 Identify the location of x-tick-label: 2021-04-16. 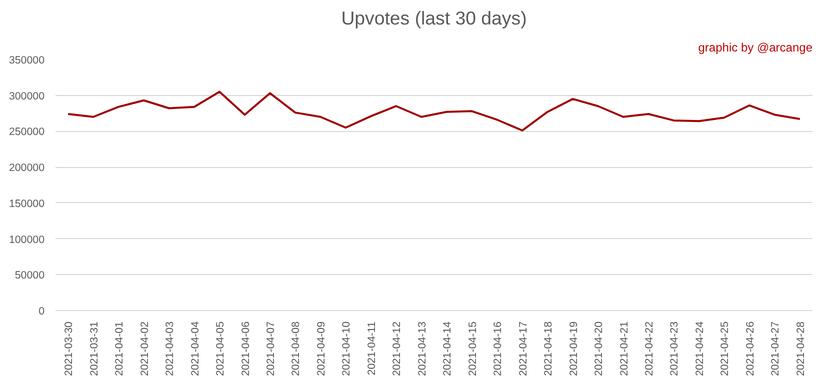
(498, 348).